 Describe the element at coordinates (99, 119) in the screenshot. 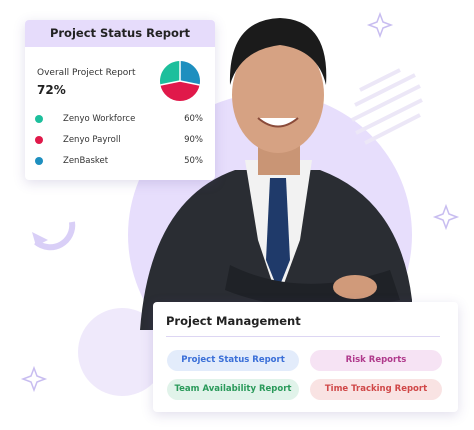

I see `project-name: Zenyo Workforce` at that location.